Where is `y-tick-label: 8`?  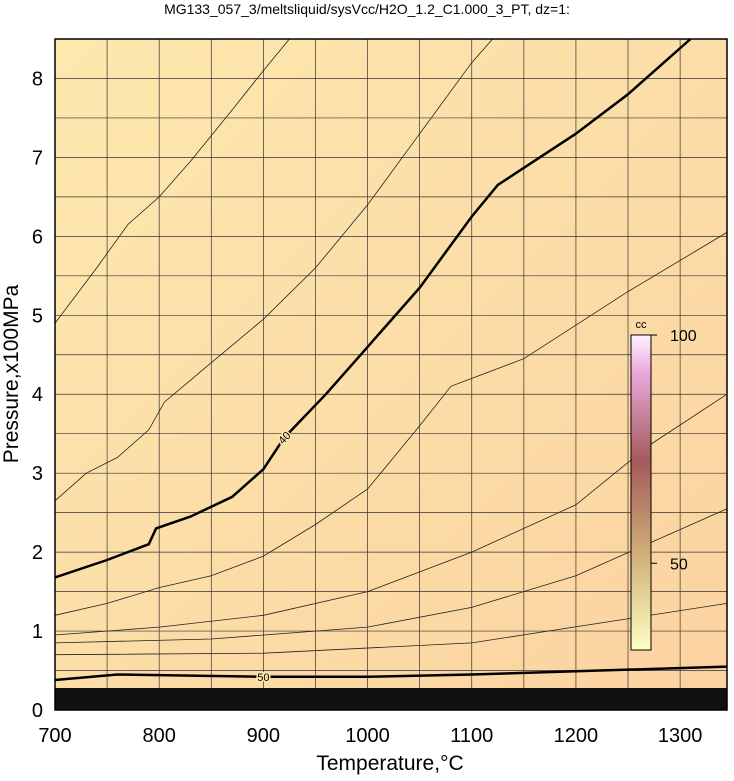
y-tick-label: 8 is located at coordinates (37, 79).